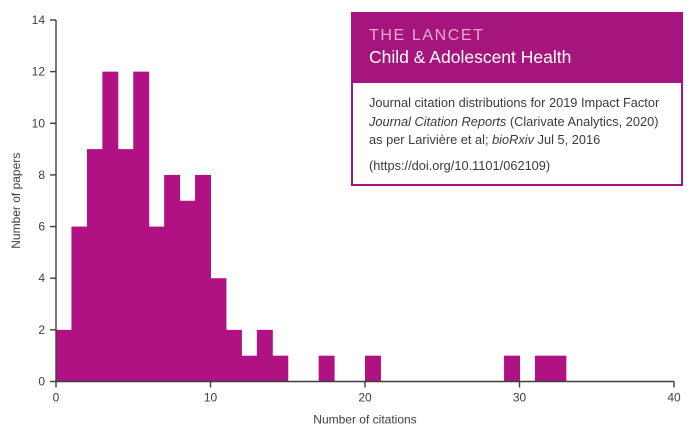  What do you see at coordinates (39, 123) in the screenshot?
I see `y-axis-tick-label: 10` at bounding box center [39, 123].